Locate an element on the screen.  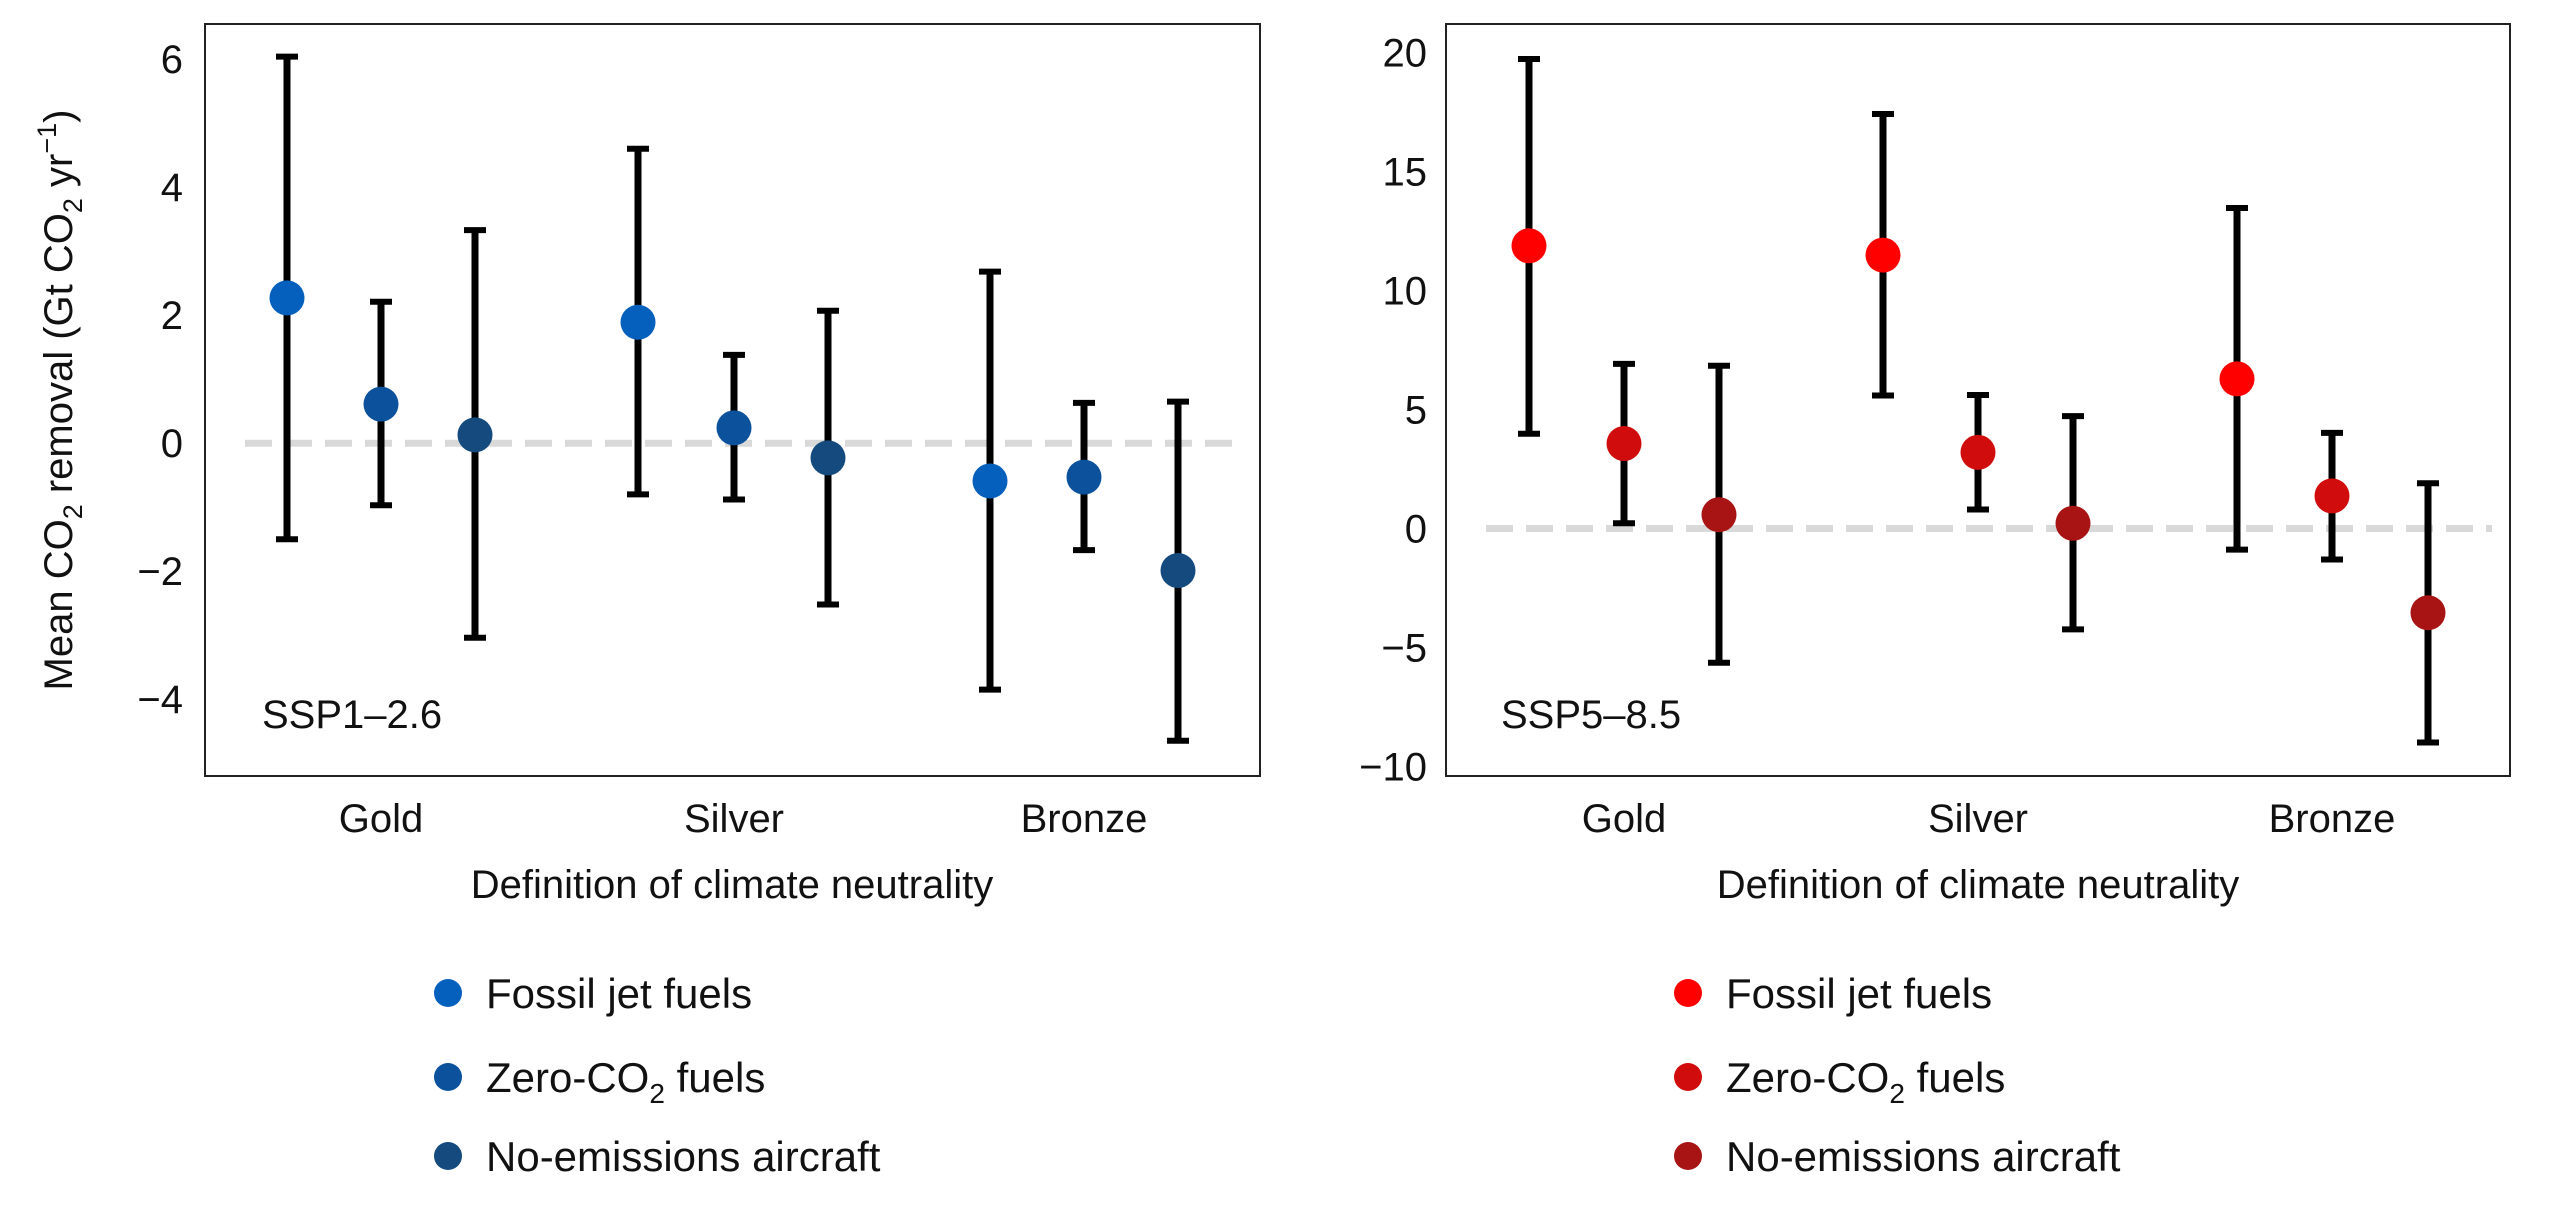
right-legend-label: No-emissions aircraft is located at coordinates (1923, 1156).